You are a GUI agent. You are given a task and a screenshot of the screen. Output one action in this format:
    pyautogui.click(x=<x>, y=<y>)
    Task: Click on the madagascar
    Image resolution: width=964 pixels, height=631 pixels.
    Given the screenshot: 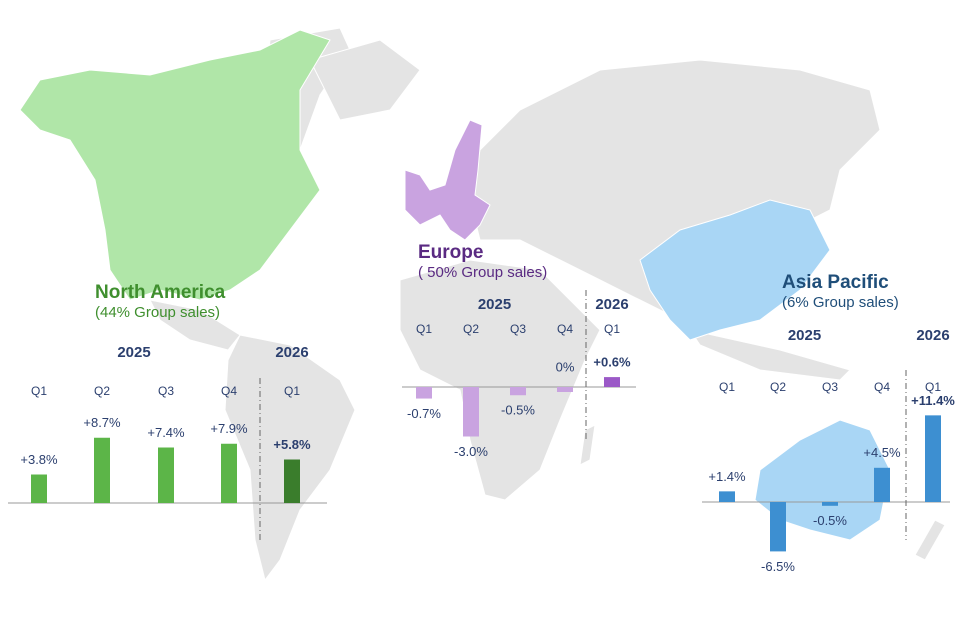 What is the action you would take?
    pyautogui.click(x=587, y=445)
    